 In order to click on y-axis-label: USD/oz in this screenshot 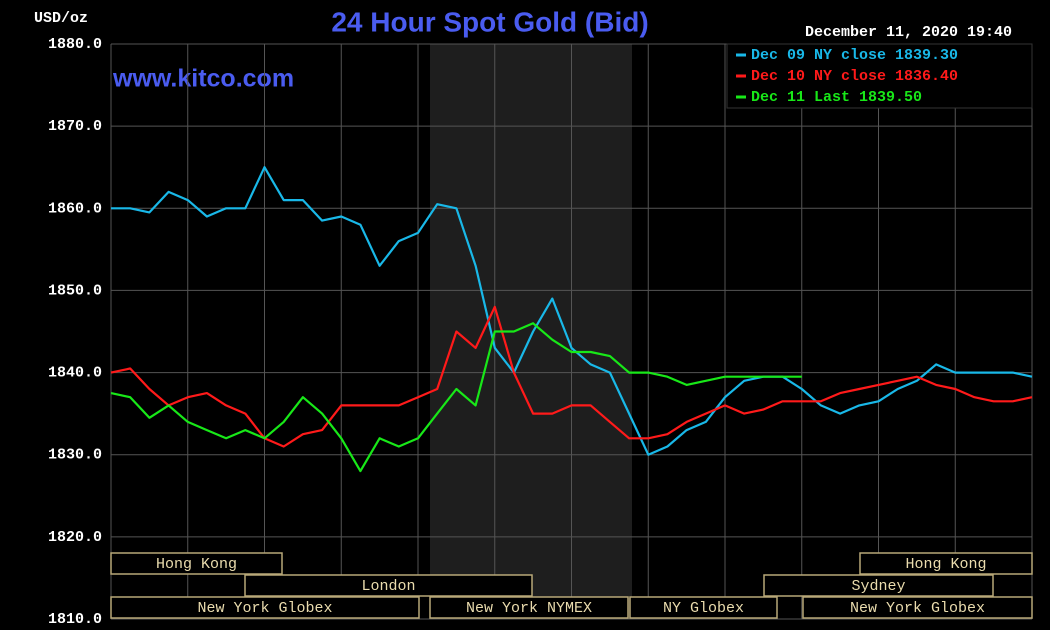, I will do `click(61, 18)`.